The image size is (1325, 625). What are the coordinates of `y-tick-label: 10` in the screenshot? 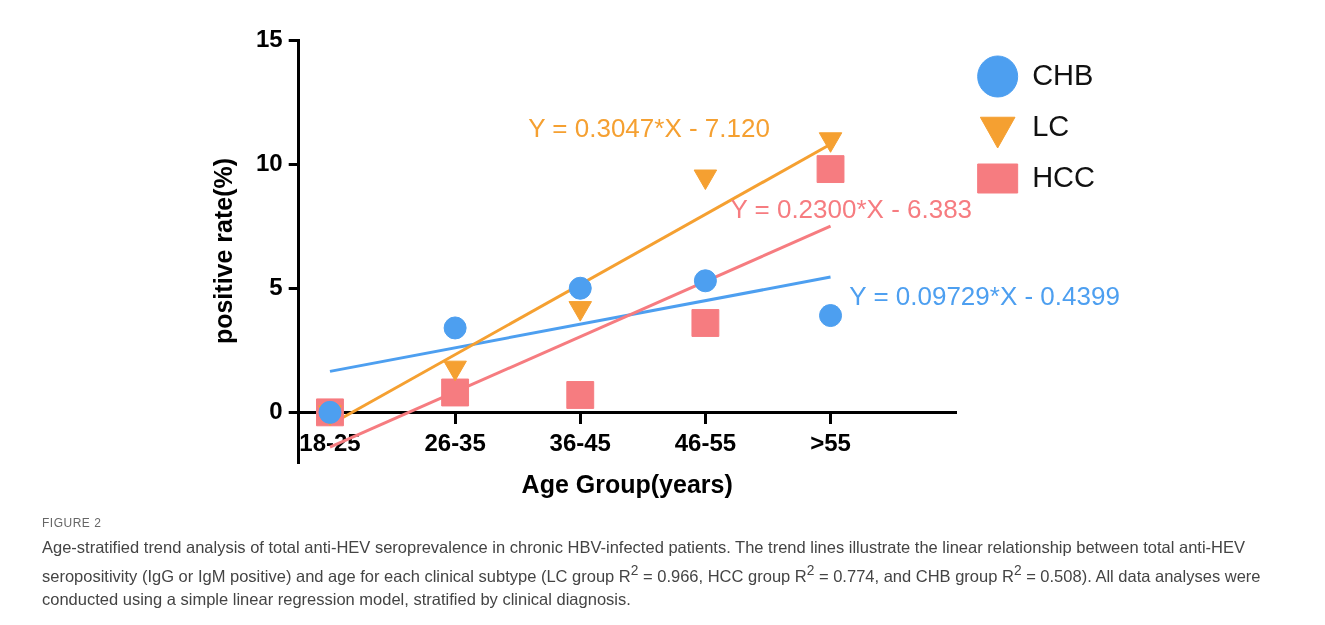 It's located at (269, 162).